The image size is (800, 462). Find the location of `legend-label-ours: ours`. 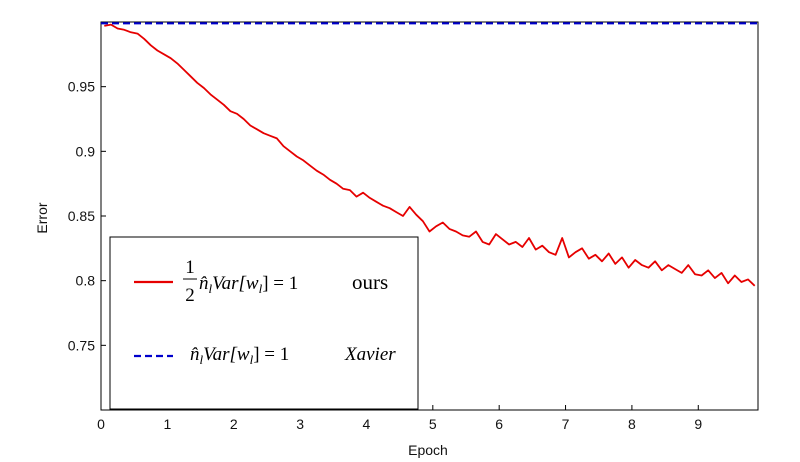

legend-label-ours: ours is located at coordinates (370, 282).